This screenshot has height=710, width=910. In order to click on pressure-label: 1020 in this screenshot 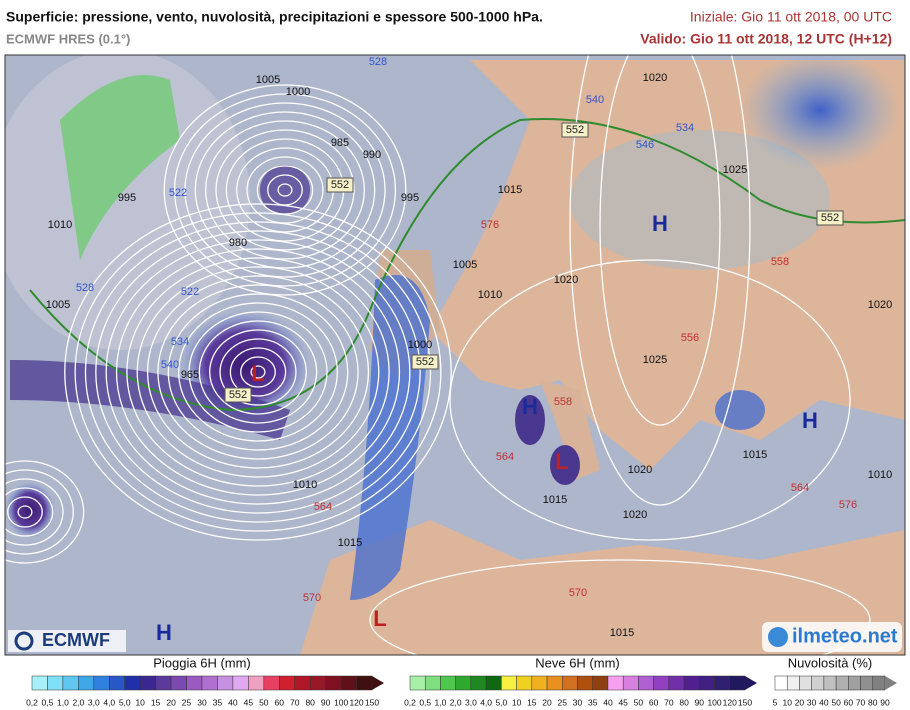, I will do `click(640, 470)`.